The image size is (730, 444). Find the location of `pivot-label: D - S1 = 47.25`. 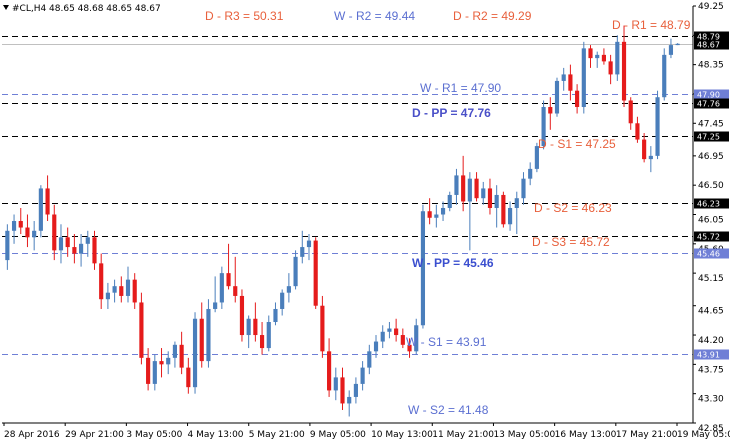

pivot-label: D - S1 = 47.25 is located at coordinates (577, 144).